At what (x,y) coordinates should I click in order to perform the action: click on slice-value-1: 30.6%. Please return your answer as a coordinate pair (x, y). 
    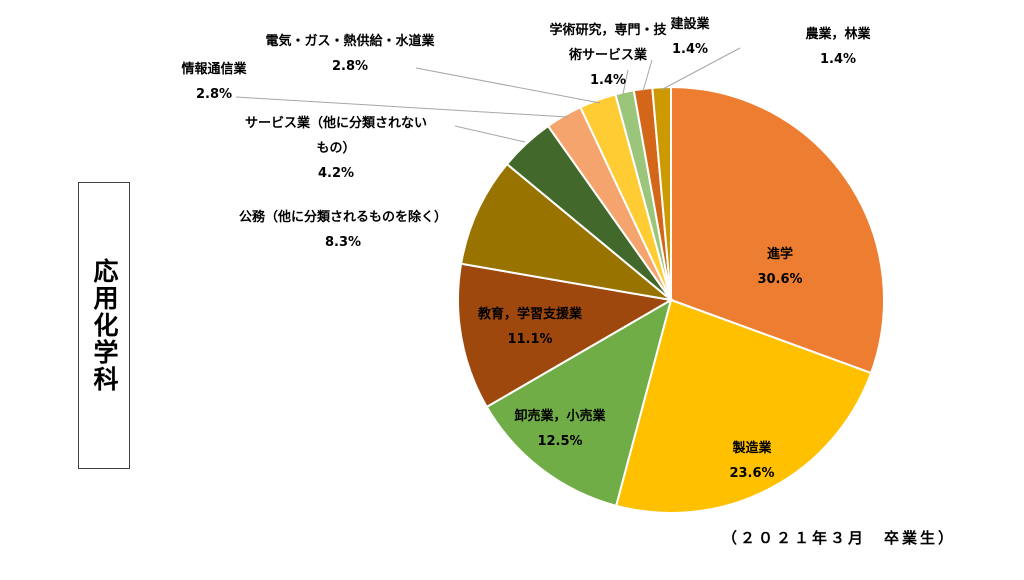
    Looking at the image, I should click on (779, 279).